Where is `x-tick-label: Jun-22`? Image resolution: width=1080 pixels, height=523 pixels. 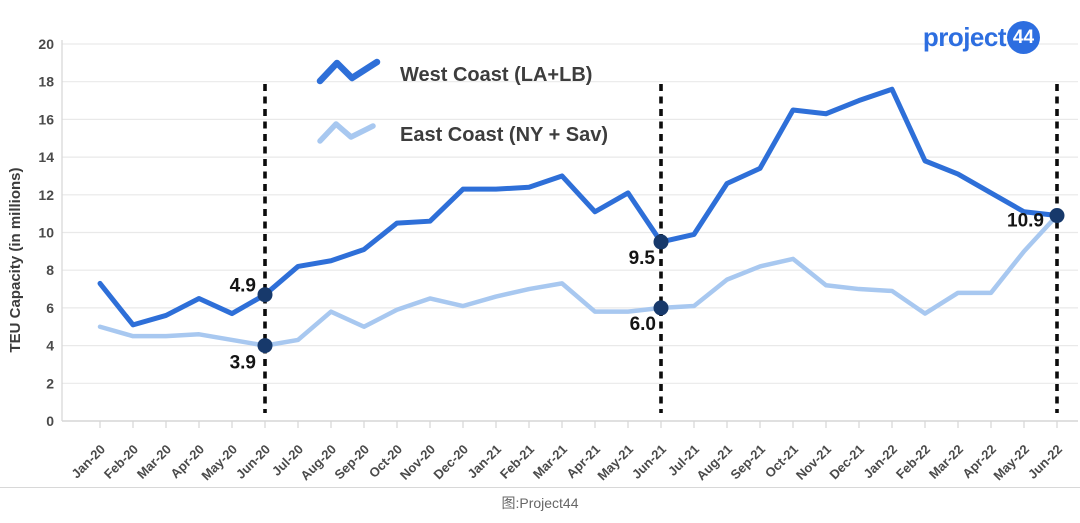 x-tick-label: Jun-22 is located at coordinates (1045, 462).